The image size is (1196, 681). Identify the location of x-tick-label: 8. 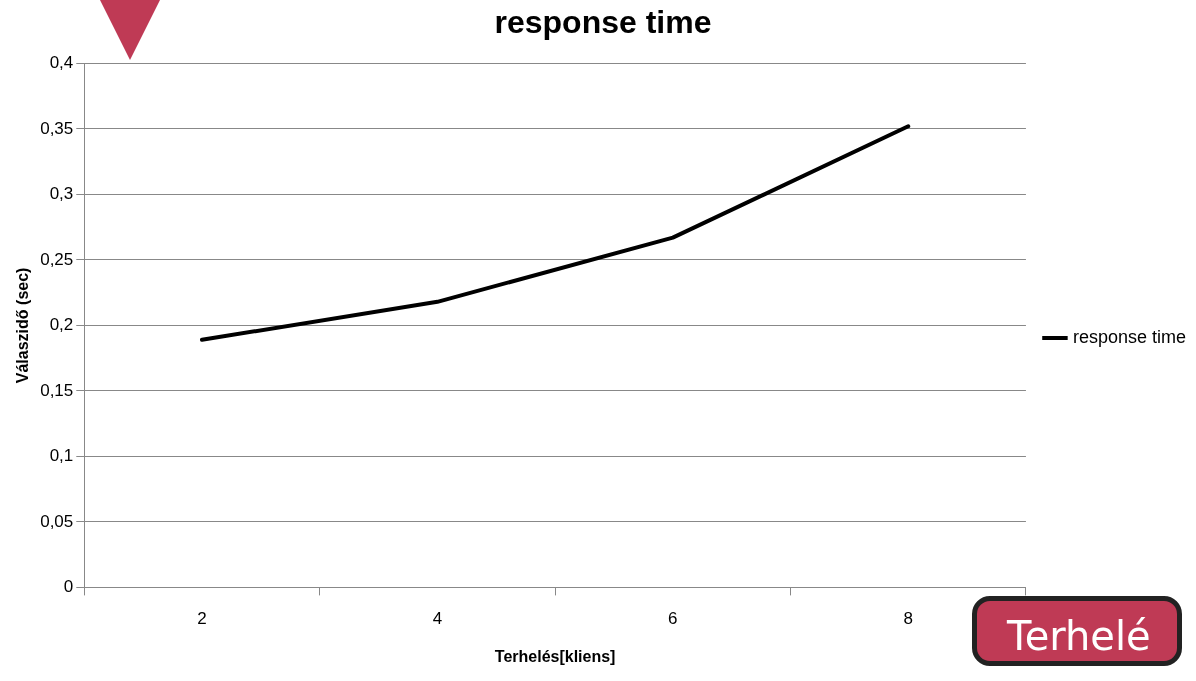
(908, 619).